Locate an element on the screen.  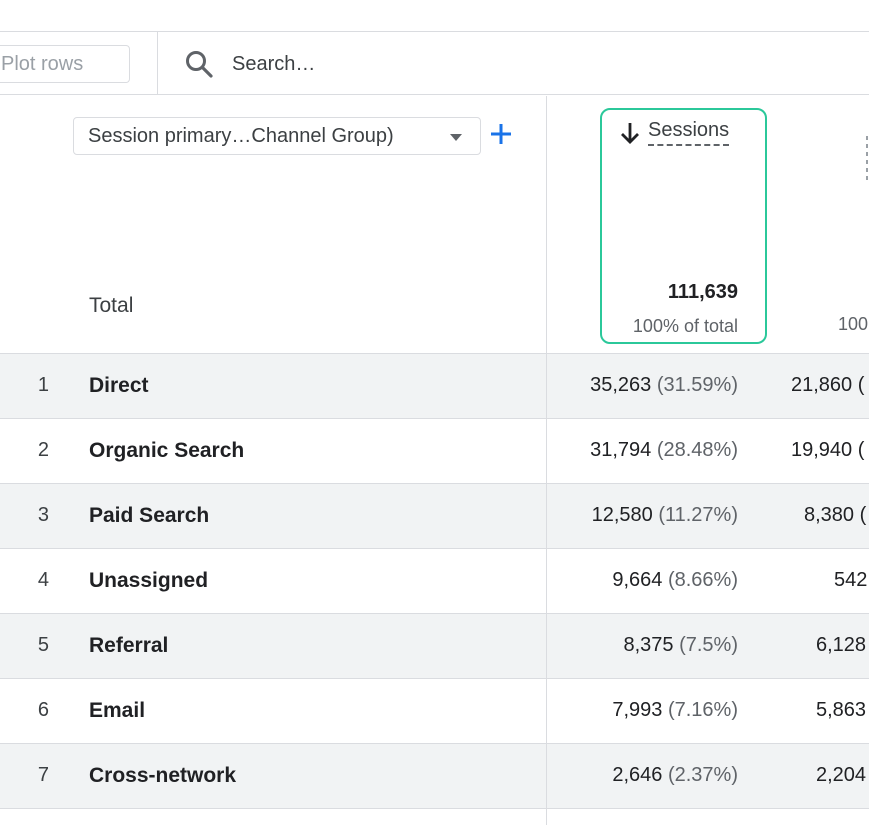
row-channel-name: Referral is located at coordinates (129, 645).